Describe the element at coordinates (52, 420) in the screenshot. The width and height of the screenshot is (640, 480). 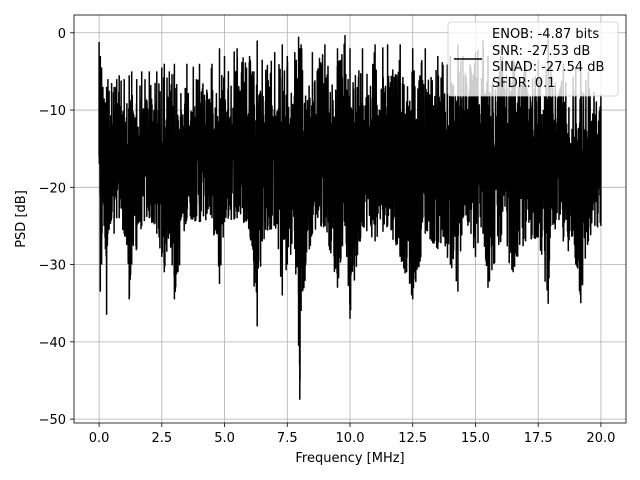
I see `y-tick-label: −50` at that location.